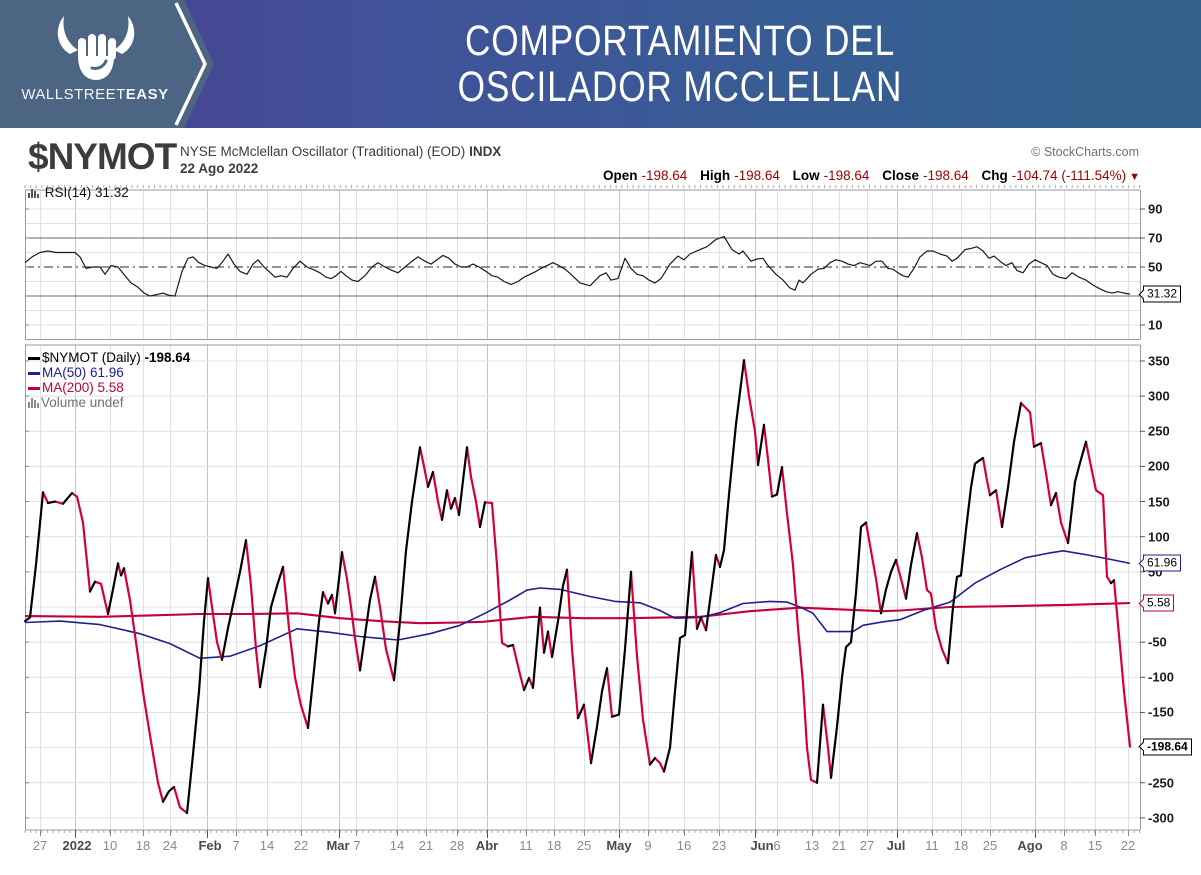 This screenshot has width=1201, height=875. What do you see at coordinates (34, 373) in the screenshot?
I see `ma50-swatch` at bounding box center [34, 373].